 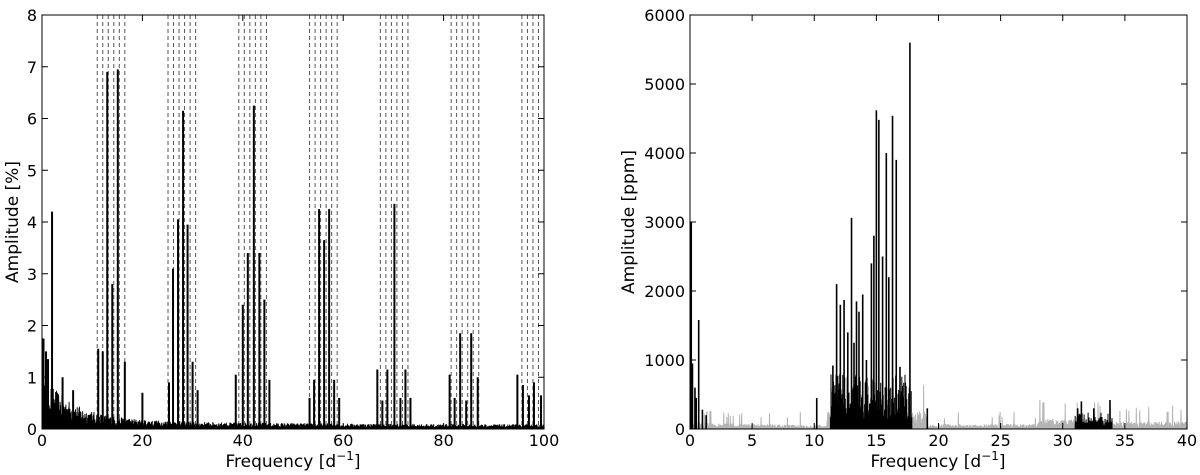 I want to click on right-xtick-label-5: 25, so click(x=1000, y=440).